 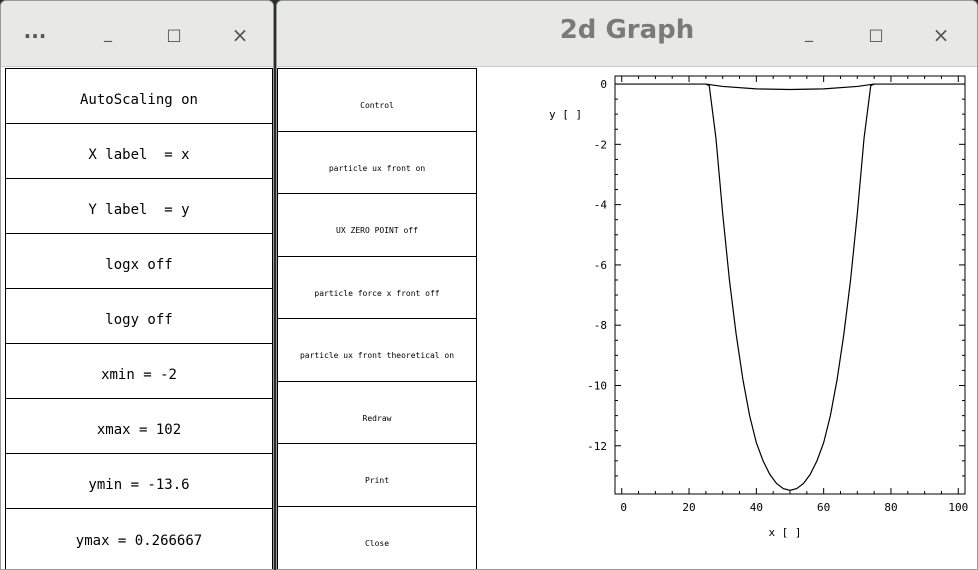 What do you see at coordinates (377, 544) in the screenshot?
I see `close-button: Close` at bounding box center [377, 544].